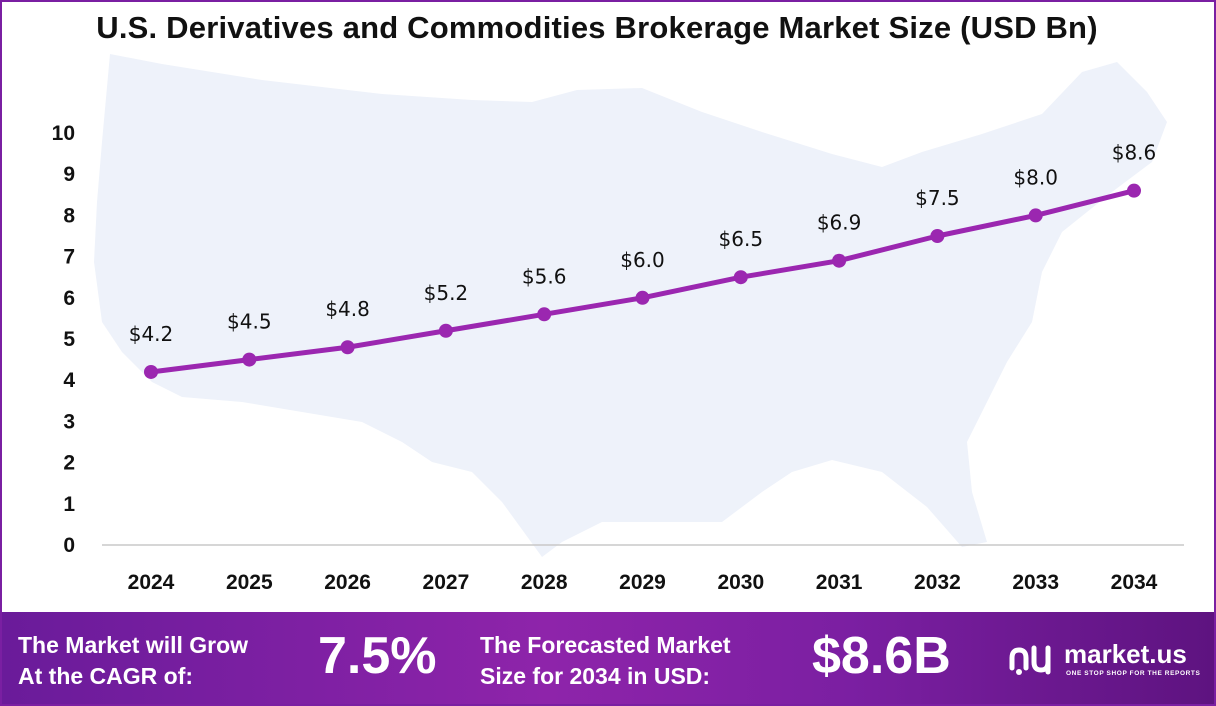 The image size is (1216, 706). I want to click on x-tick-label: 2029, so click(642, 582).